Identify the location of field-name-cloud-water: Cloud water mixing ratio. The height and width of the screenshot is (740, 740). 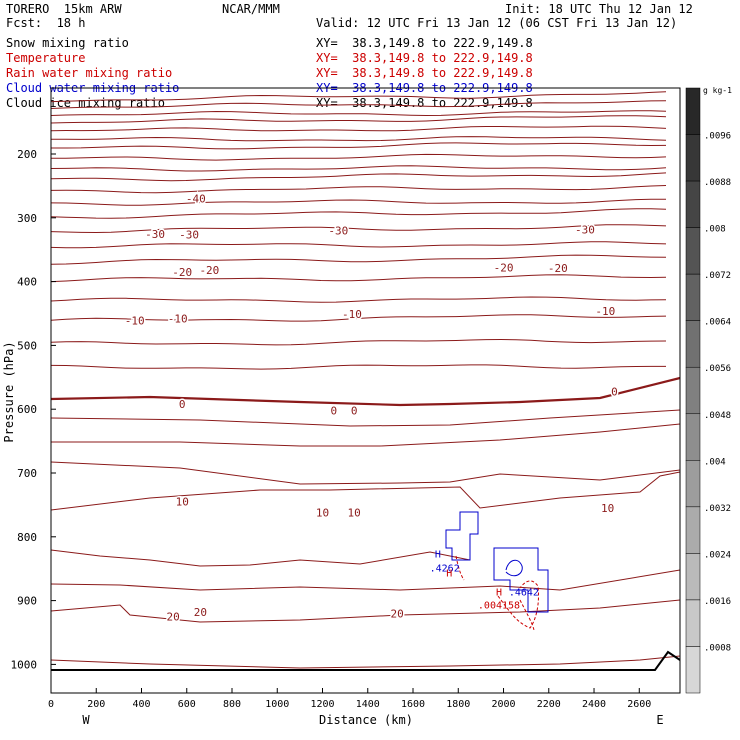
(93, 88).